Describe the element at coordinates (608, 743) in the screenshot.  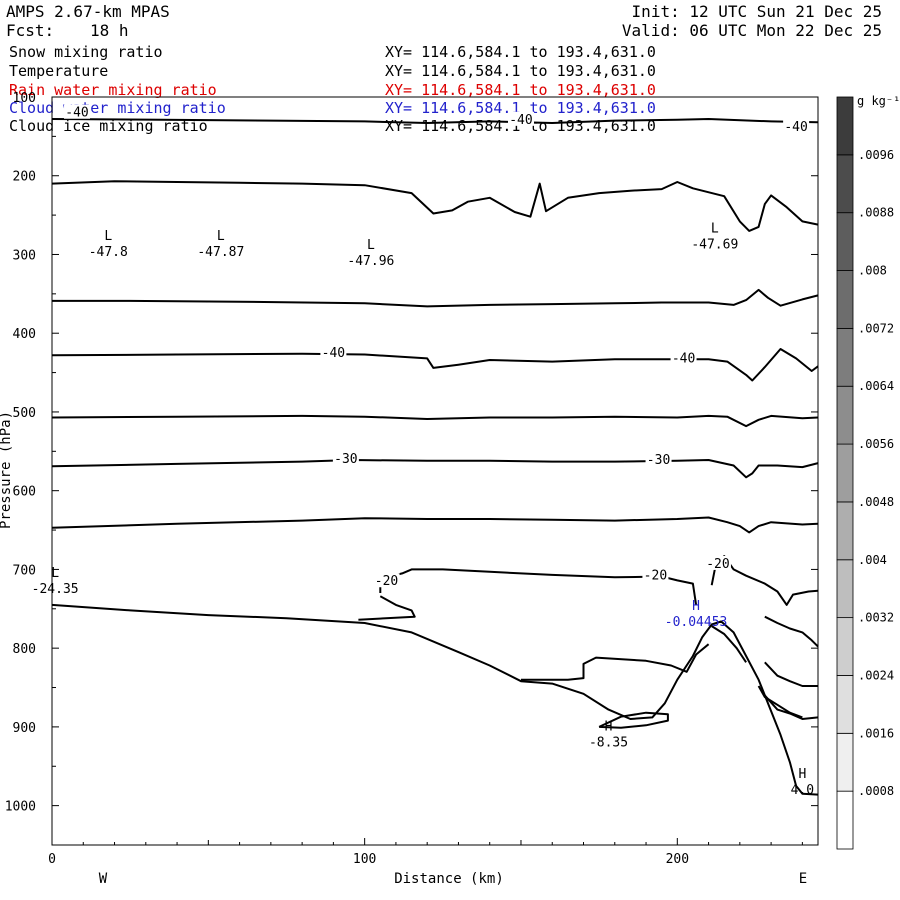
I see `extremum-value: -8.35` at that location.